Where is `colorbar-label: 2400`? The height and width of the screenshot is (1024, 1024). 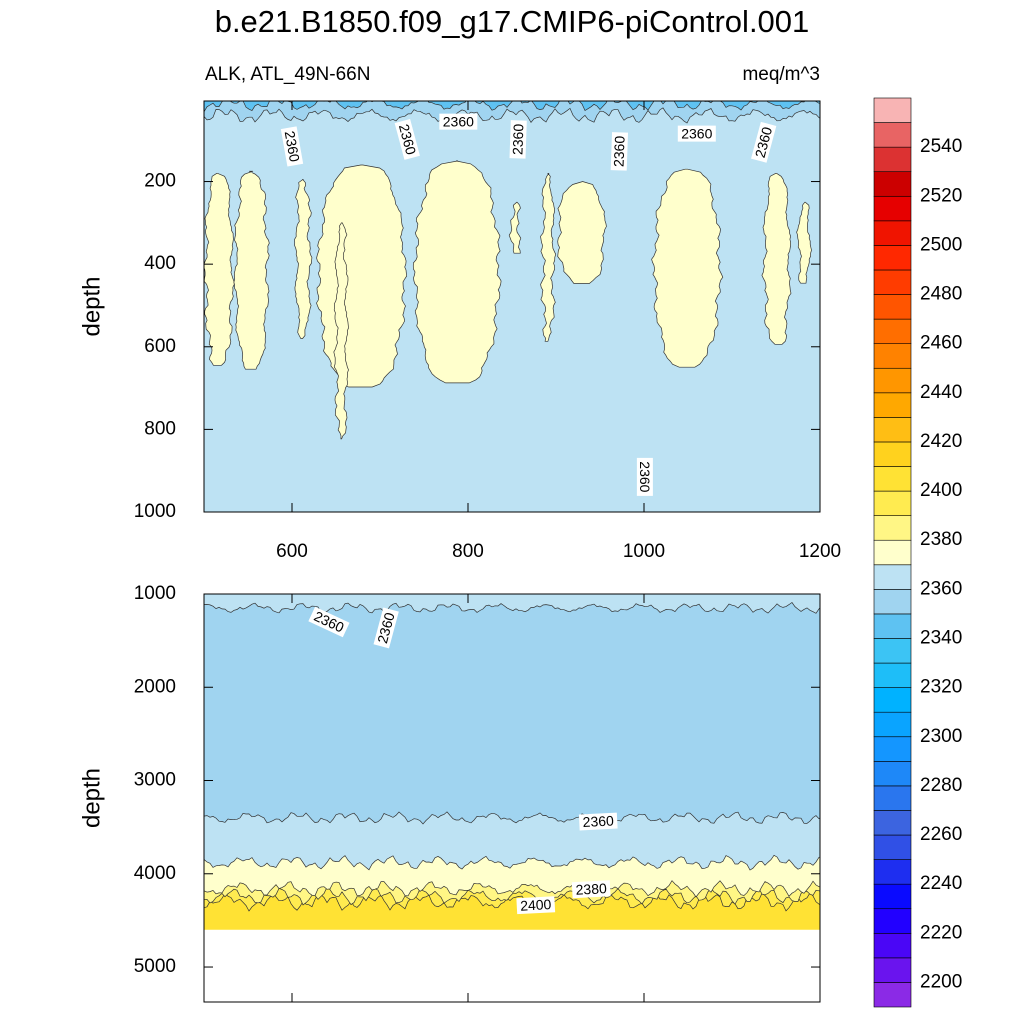 colorbar-label: 2400 is located at coordinates (941, 490).